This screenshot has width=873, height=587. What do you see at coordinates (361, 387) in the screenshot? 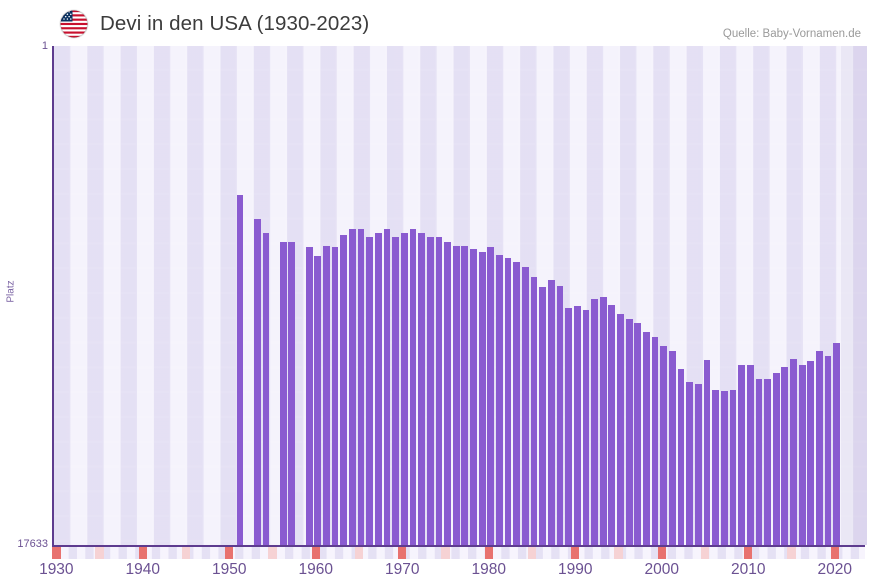
I see `bar-1965` at bounding box center [361, 387].